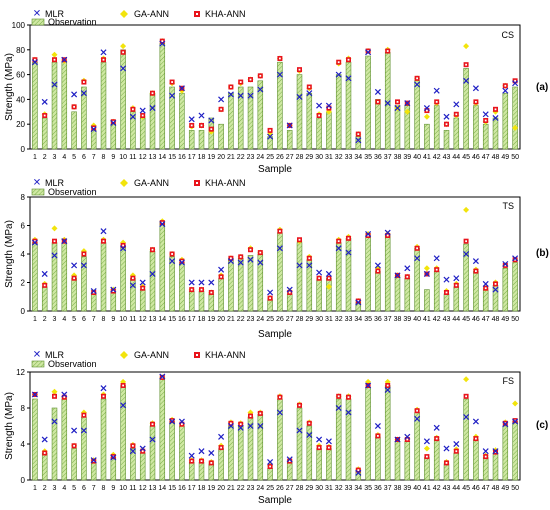 Image resolution: width=550 pixels, height=510 pixels. Describe the element at coordinates (466, 488) in the screenshot. I see `x-tick-label: 45` at that location.